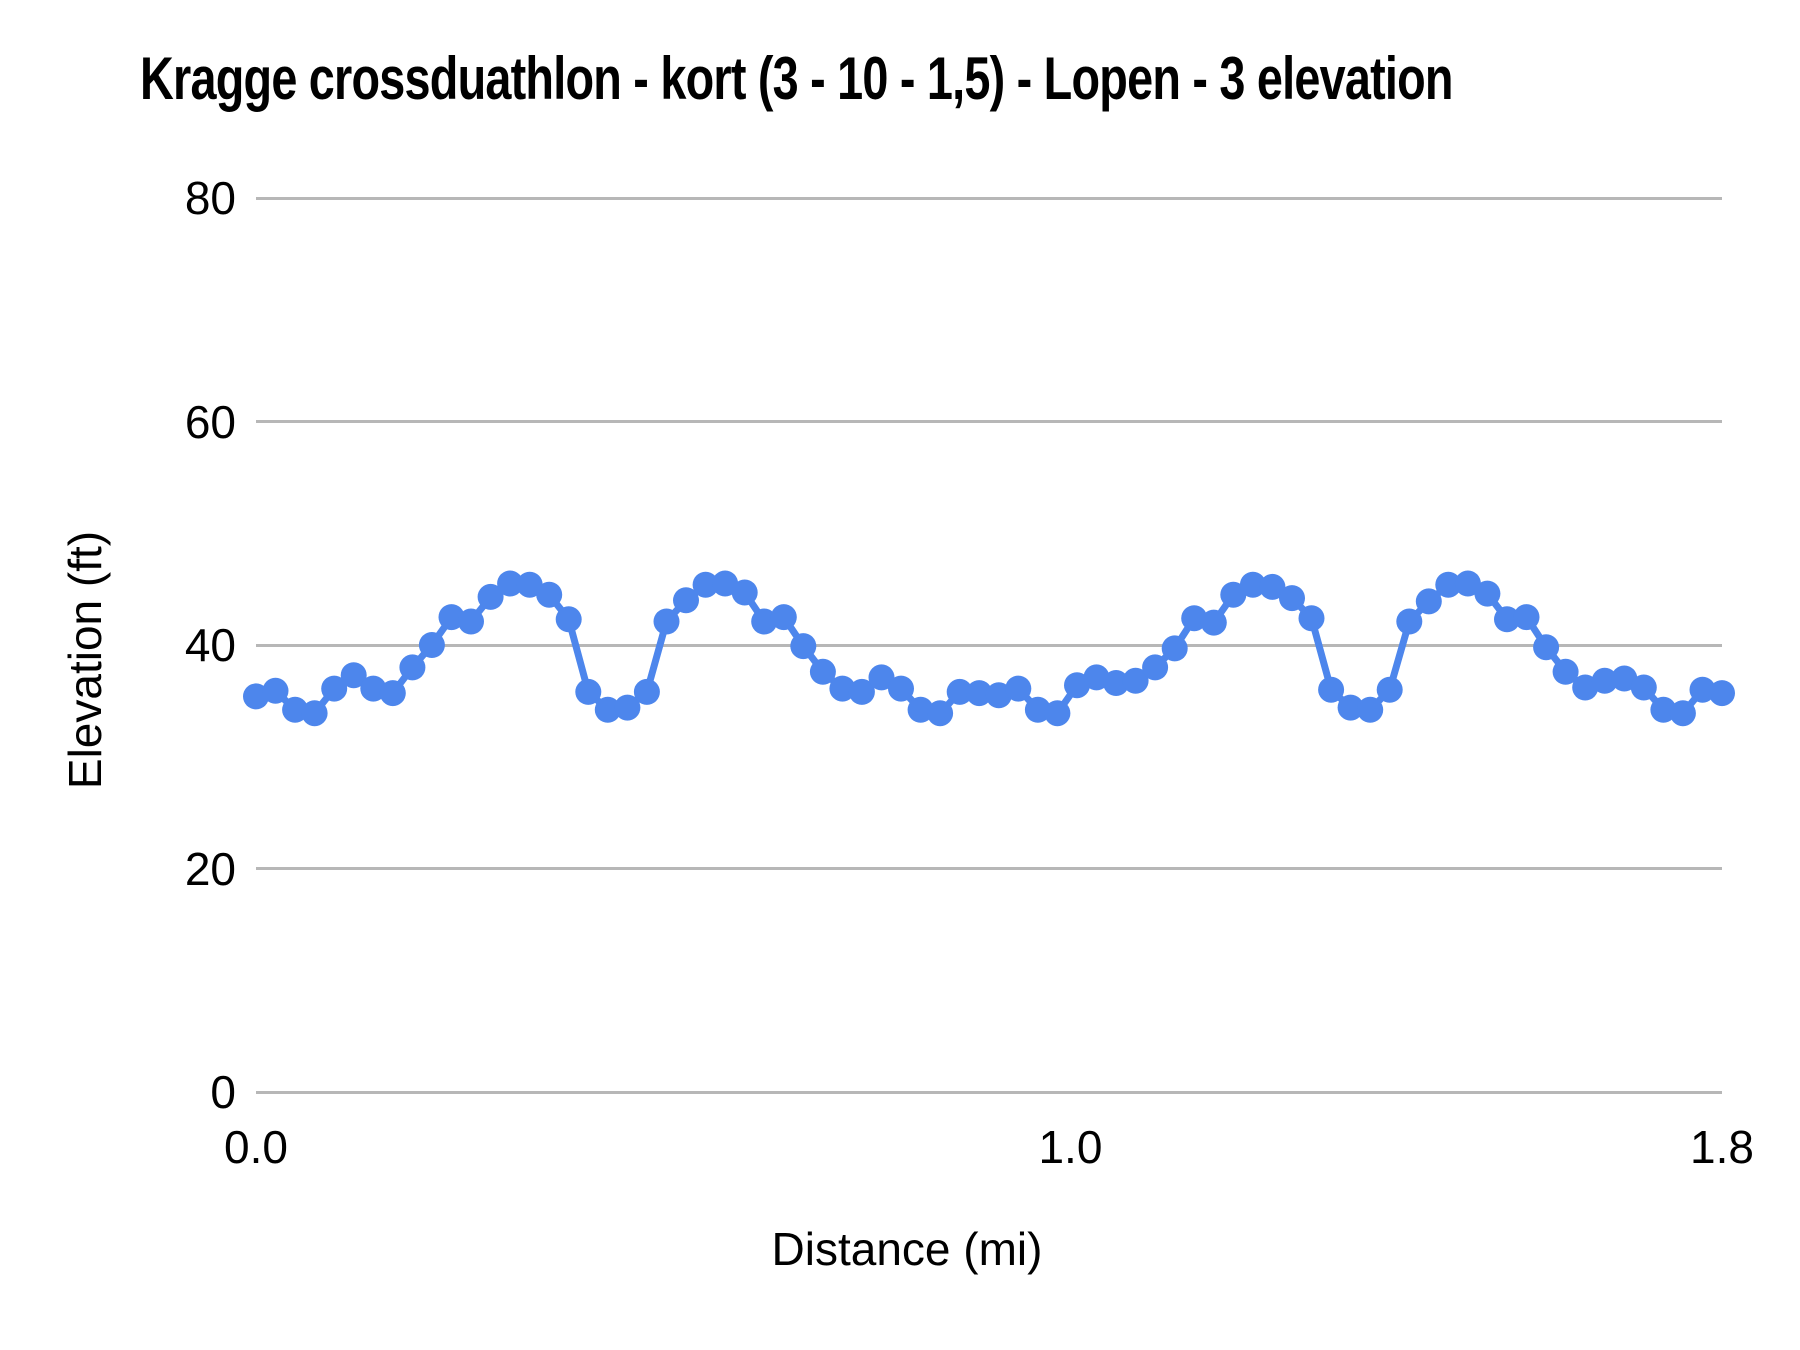 The image size is (1800, 1350). What do you see at coordinates (1722, 1147) in the screenshot?
I see `x-tick-label-1.8: 1.8` at bounding box center [1722, 1147].